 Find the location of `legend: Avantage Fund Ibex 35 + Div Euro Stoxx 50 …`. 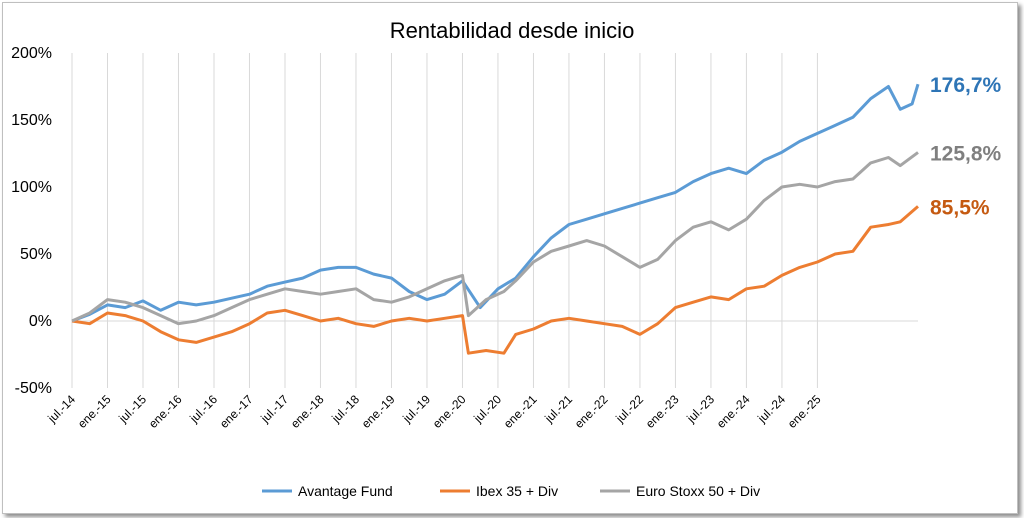

legend: Avantage Fund Ibex 35 + Div Euro Stoxx 50 … is located at coordinates (511, 491).